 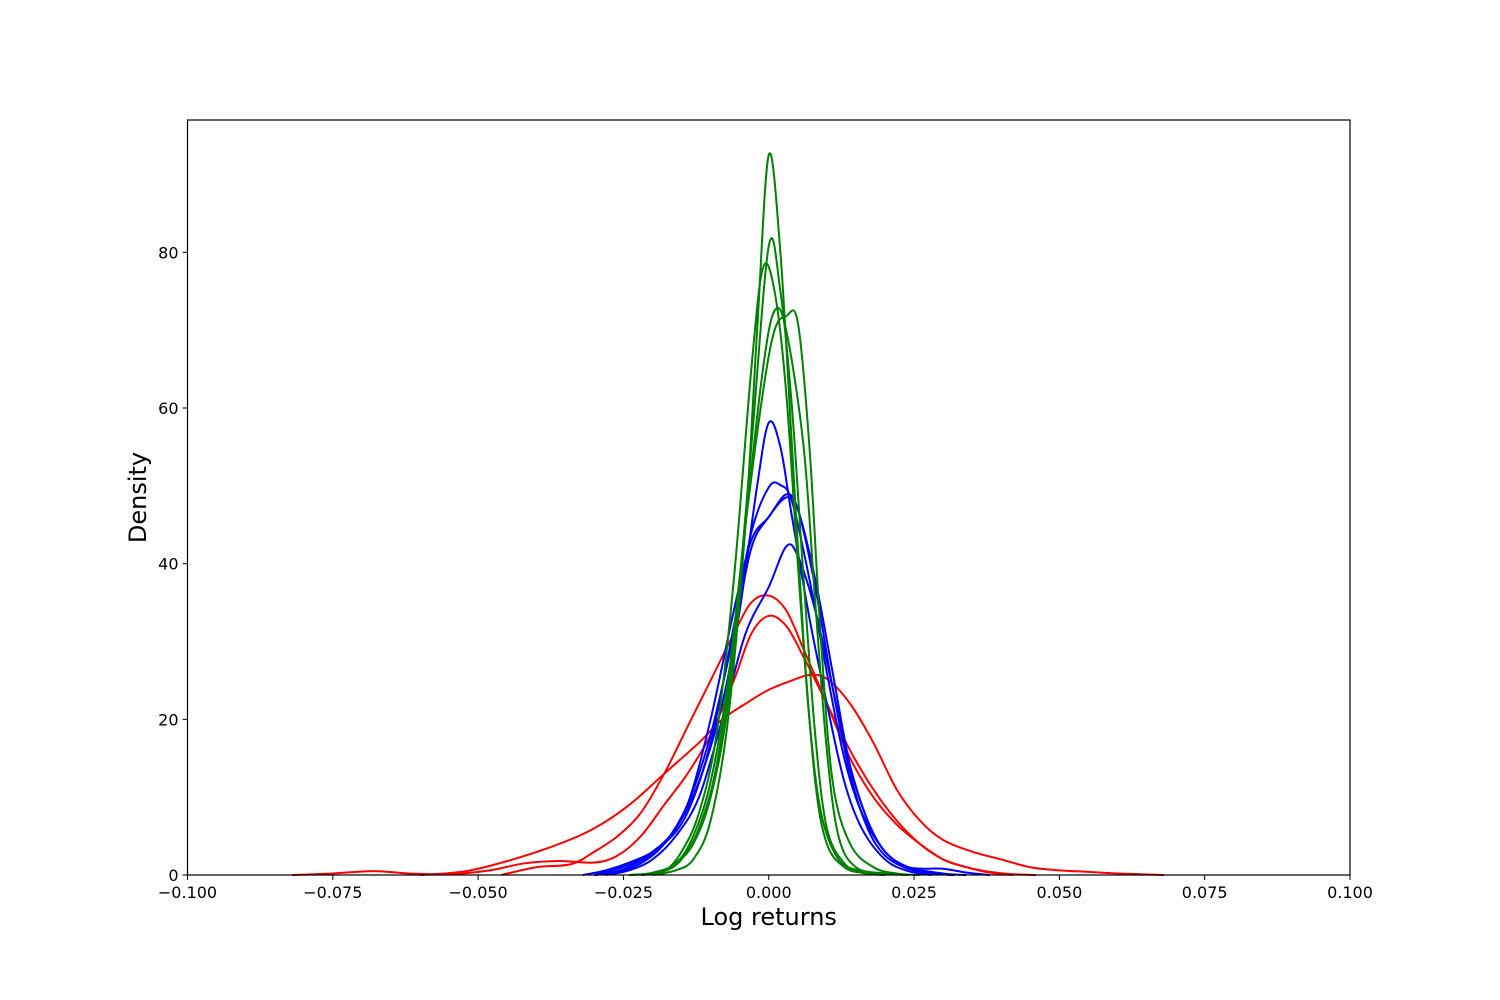 What do you see at coordinates (168, 719) in the screenshot?
I see `y-tick-label: 20` at bounding box center [168, 719].